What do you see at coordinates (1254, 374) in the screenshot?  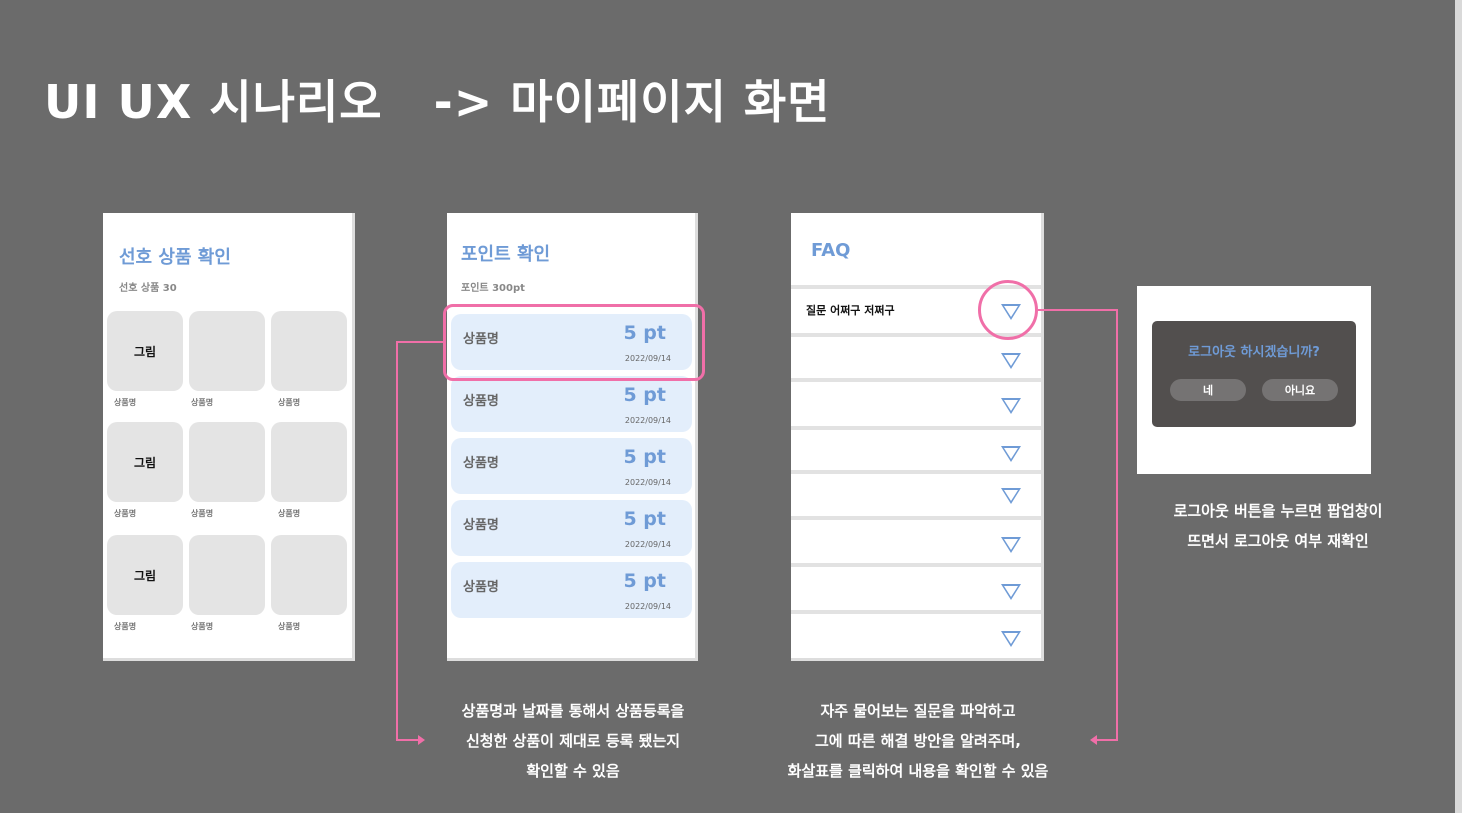 I see `logout-dialog: 로그아웃 하시겠습니까? 네 아니요` at bounding box center [1254, 374].